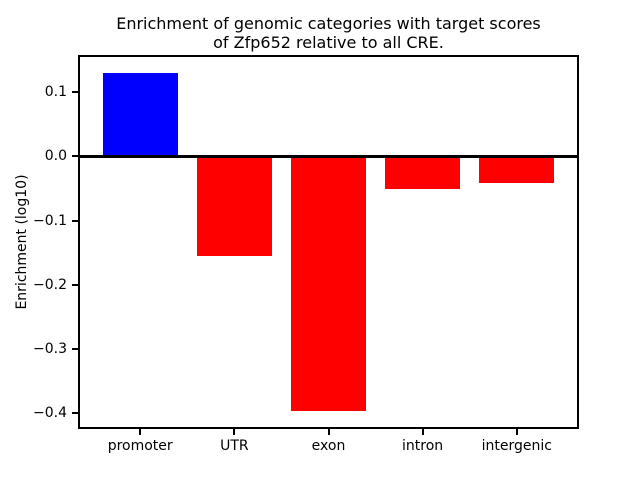 This screenshot has height=480, width=640. I want to click on zero-baseline, so click(328, 156).